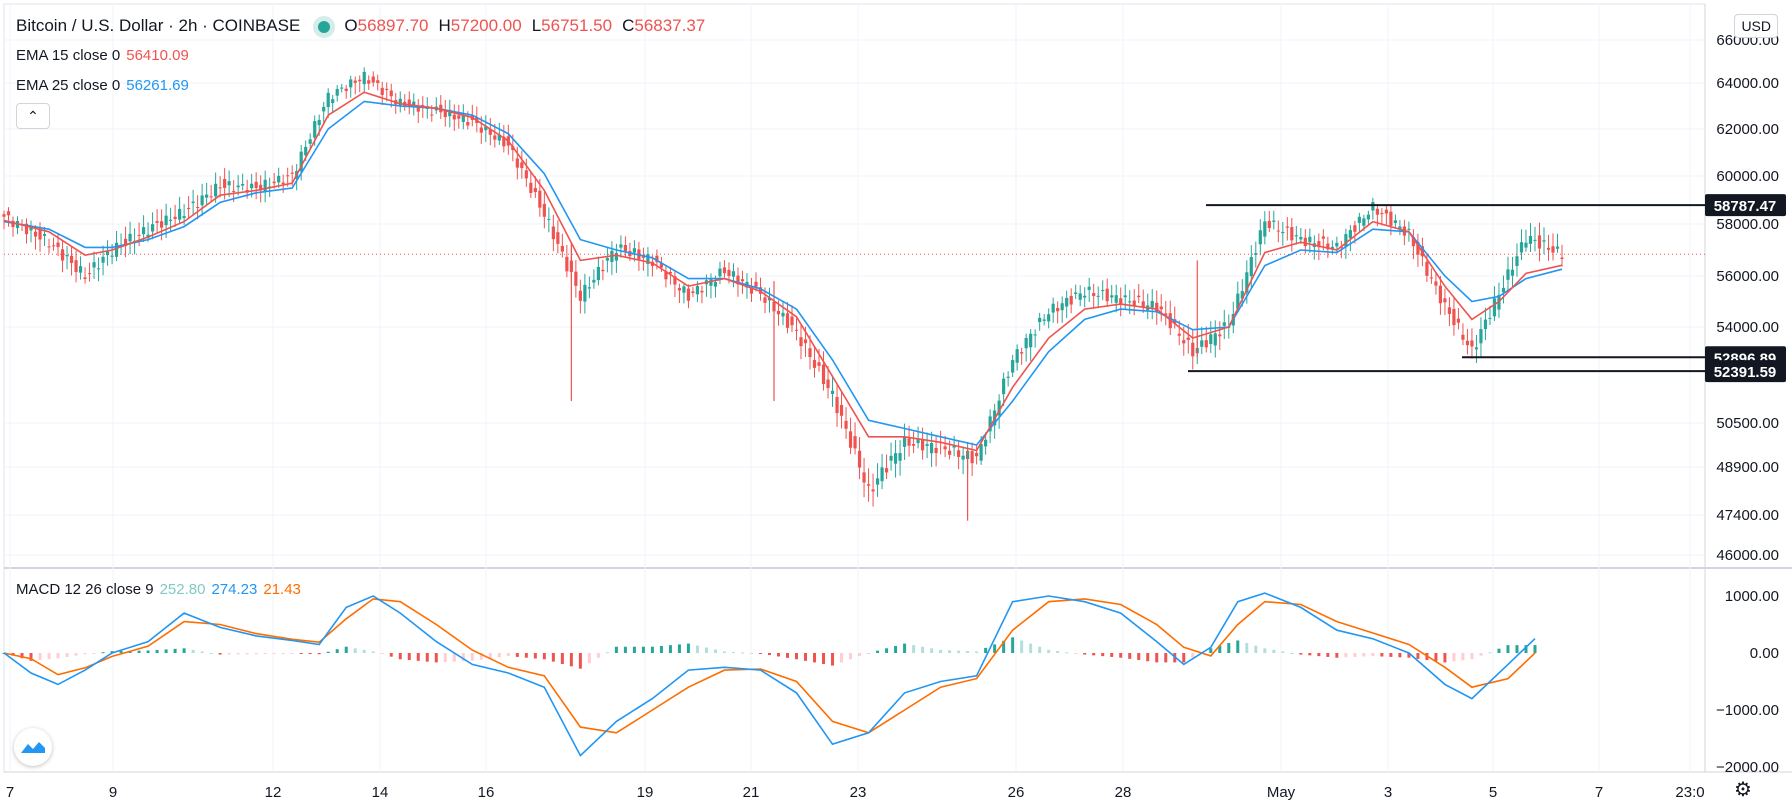 This screenshot has width=1792, height=812. Describe the element at coordinates (161, 589) in the screenshot. I see `macd-legend: MACD 12 26 close 9 252.80 274.23 21.43` at that location.